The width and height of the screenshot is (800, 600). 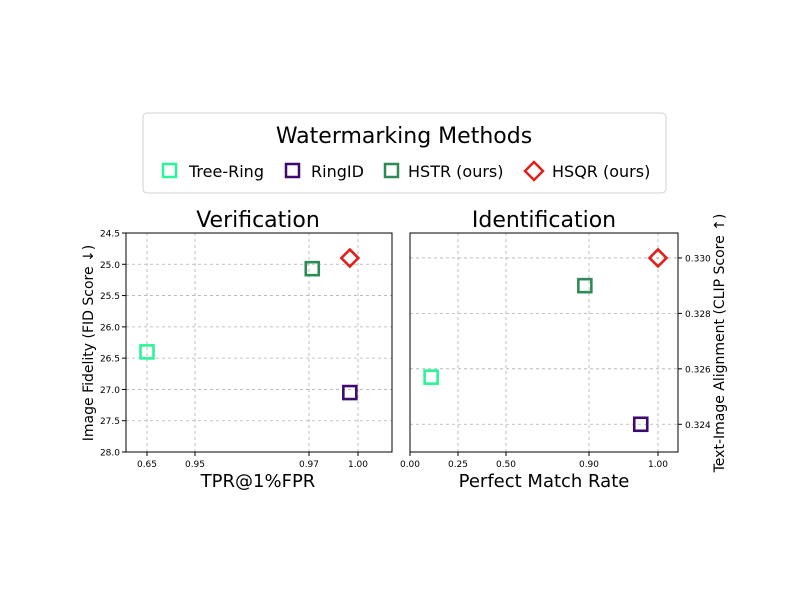 What do you see at coordinates (250, 324) in the screenshot?
I see `verification-points` at bounding box center [250, 324].